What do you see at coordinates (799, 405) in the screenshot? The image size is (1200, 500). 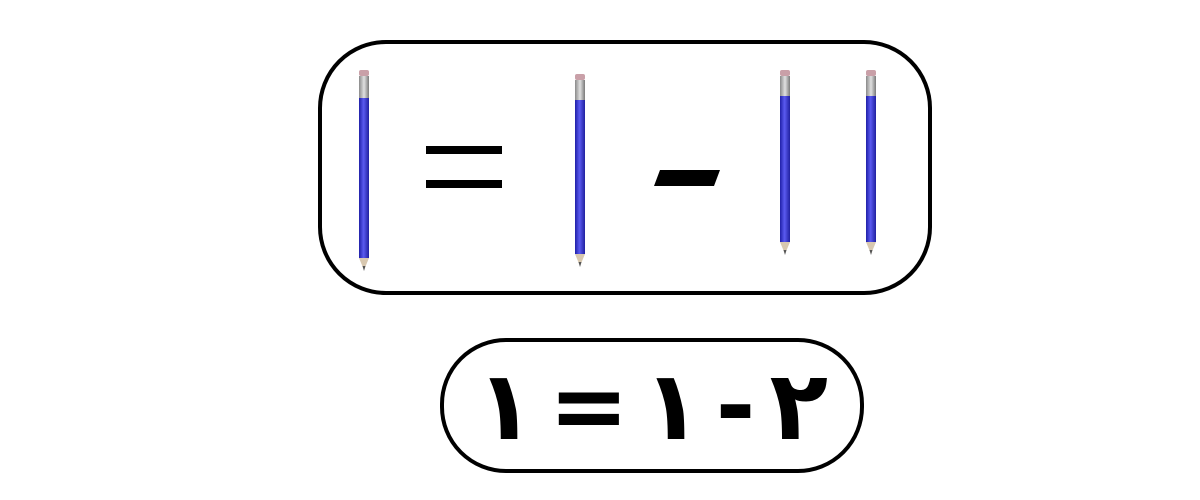 I see `digit-minuend: ٢` at bounding box center [799, 405].